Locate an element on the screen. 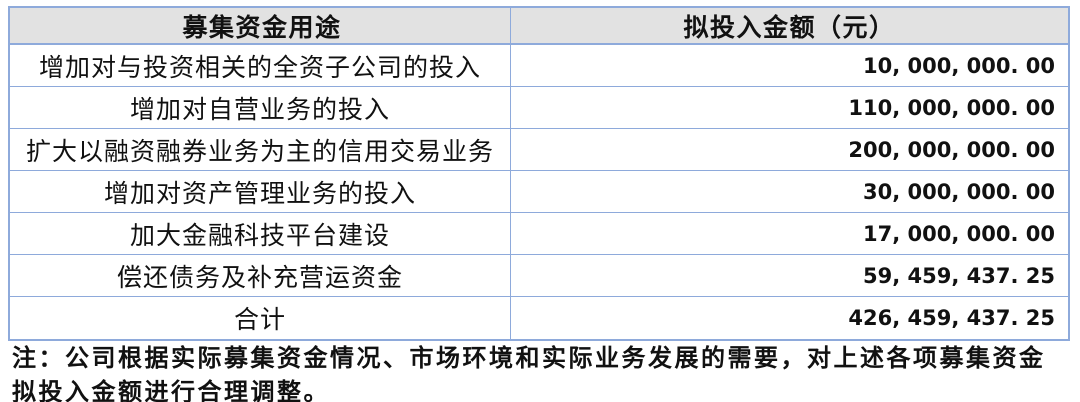  column-header-amount: 拟投入金额（元） is located at coordinates (789, 28).